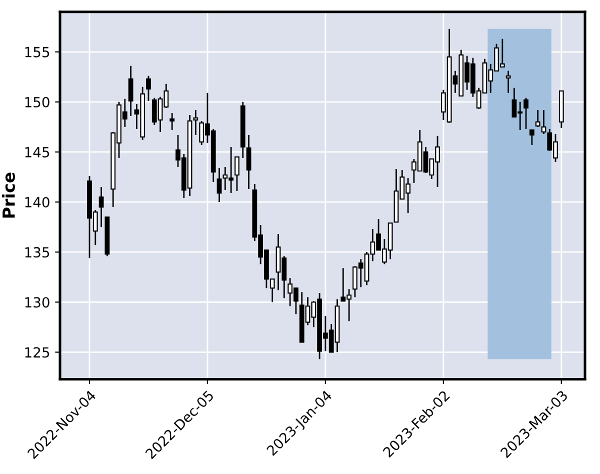 The width and height of the screenshot is (600, 474). What do you see at coordinates (37, 302) in the screenshot?
I see `y-tick-label: 130` at bounding box center [37, 302].